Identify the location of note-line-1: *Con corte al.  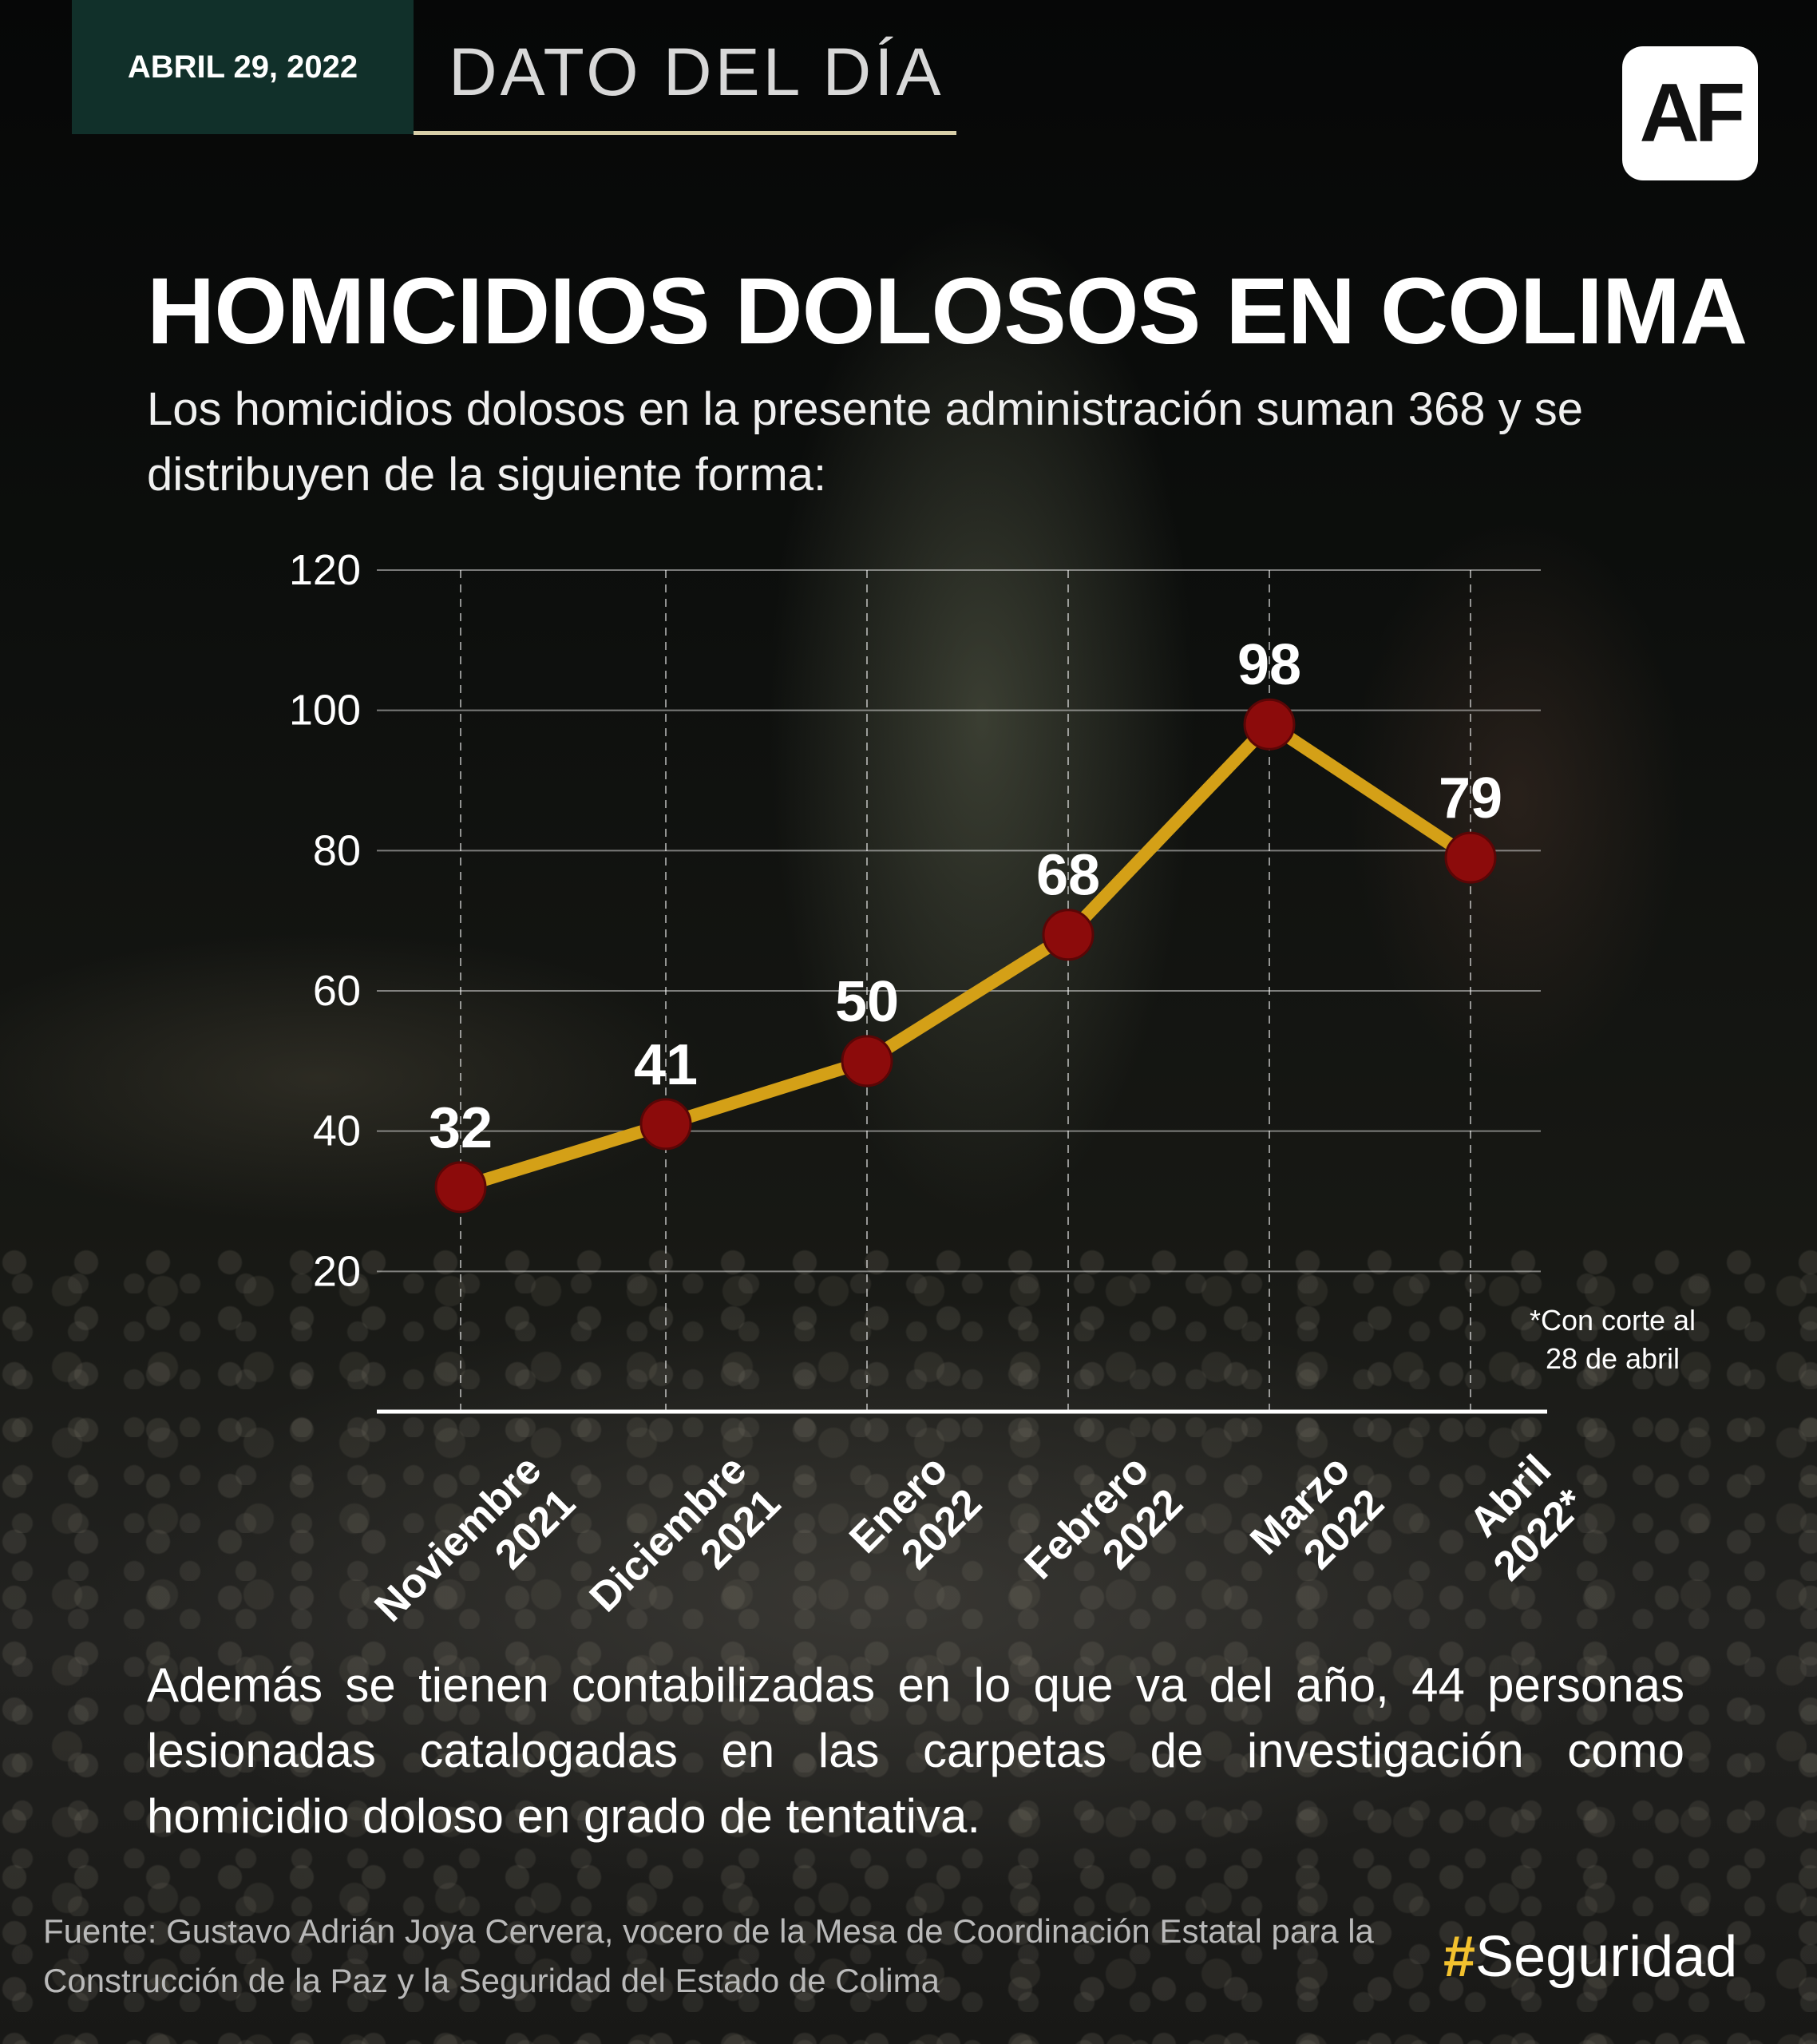
(1613, 1320).